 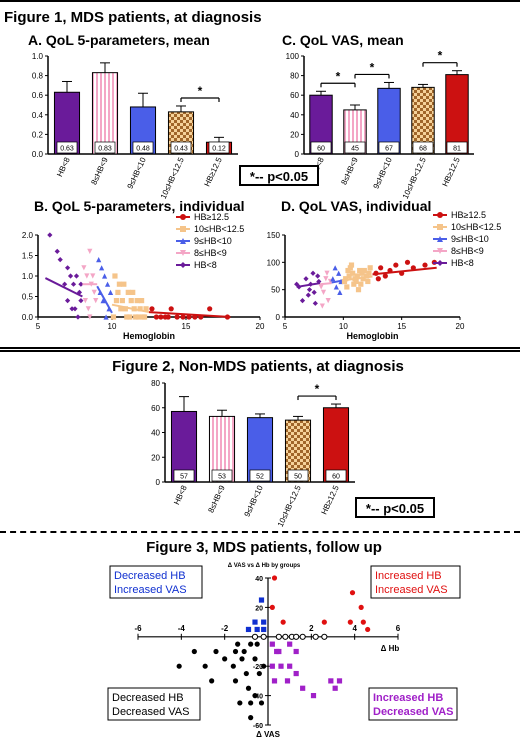 I want to click on figure1-pvalue-note: *-- p<0.05, so click(x=279, y=176).